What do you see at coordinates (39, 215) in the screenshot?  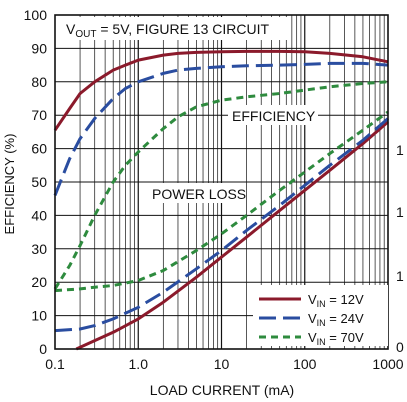 I see `y-tick-label: 40` at bounding box center [39, 215].